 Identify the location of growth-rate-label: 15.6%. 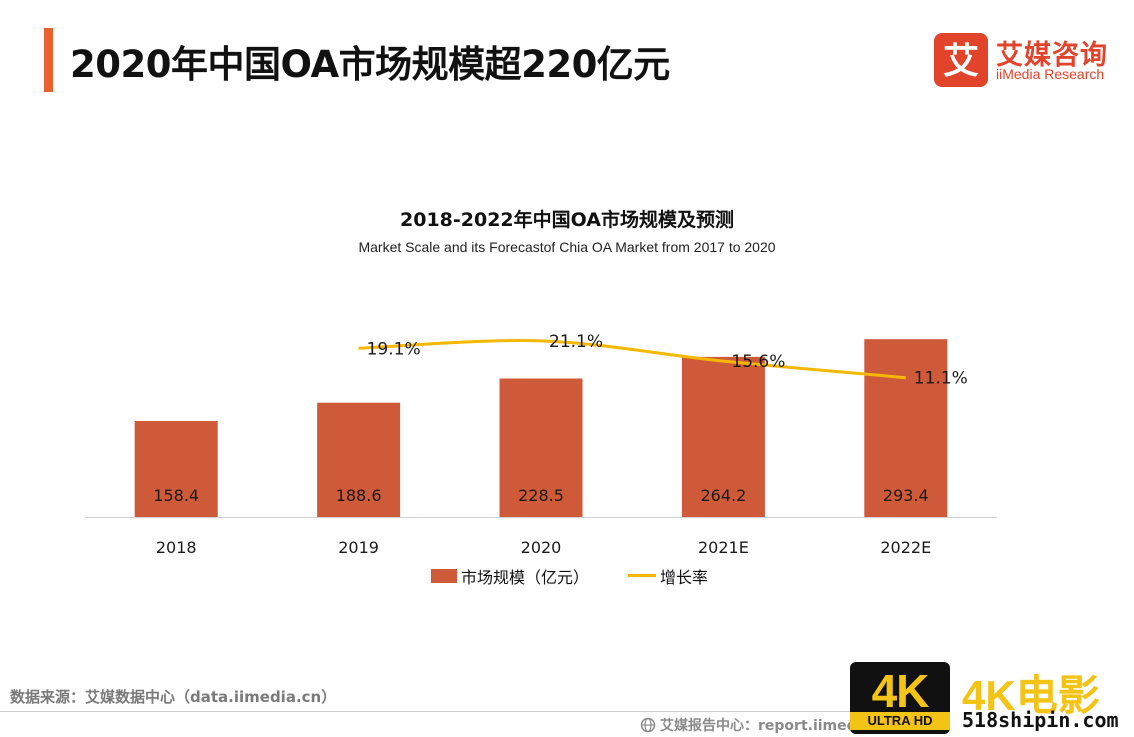
(758, 362).